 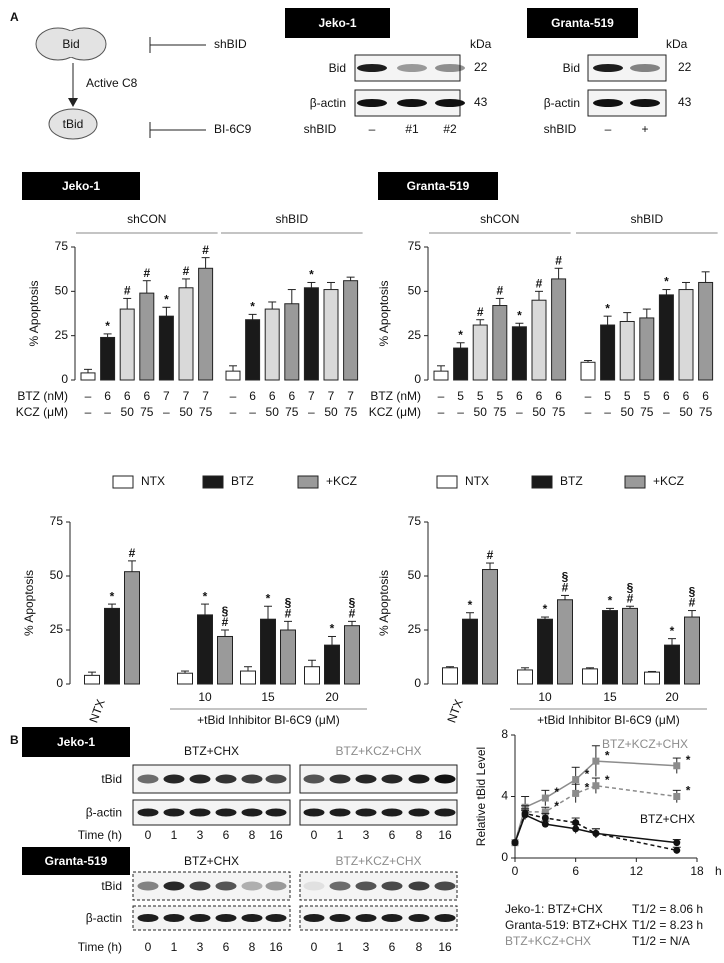 What do you see at coordinates (499, 219) in the screenshot?
I see `group-label: shCON` at bounding box center [499, 219].